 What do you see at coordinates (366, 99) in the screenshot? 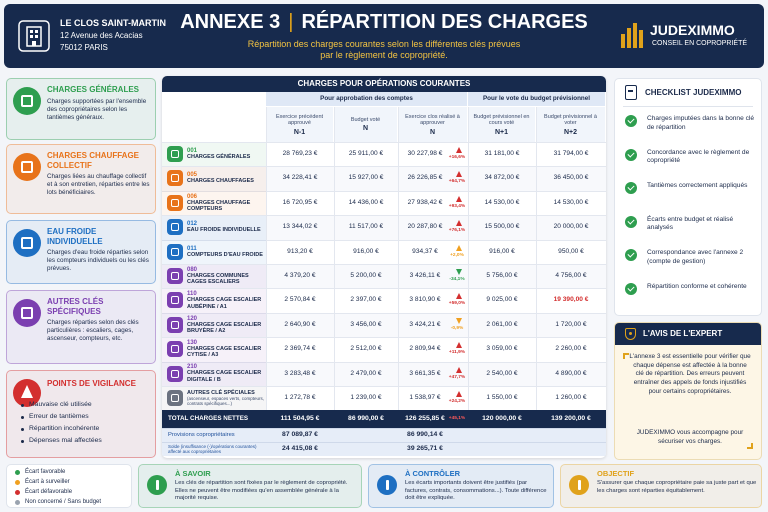
I see `group-header: Pour approbation des comptes` at bounding box center [366, 99].